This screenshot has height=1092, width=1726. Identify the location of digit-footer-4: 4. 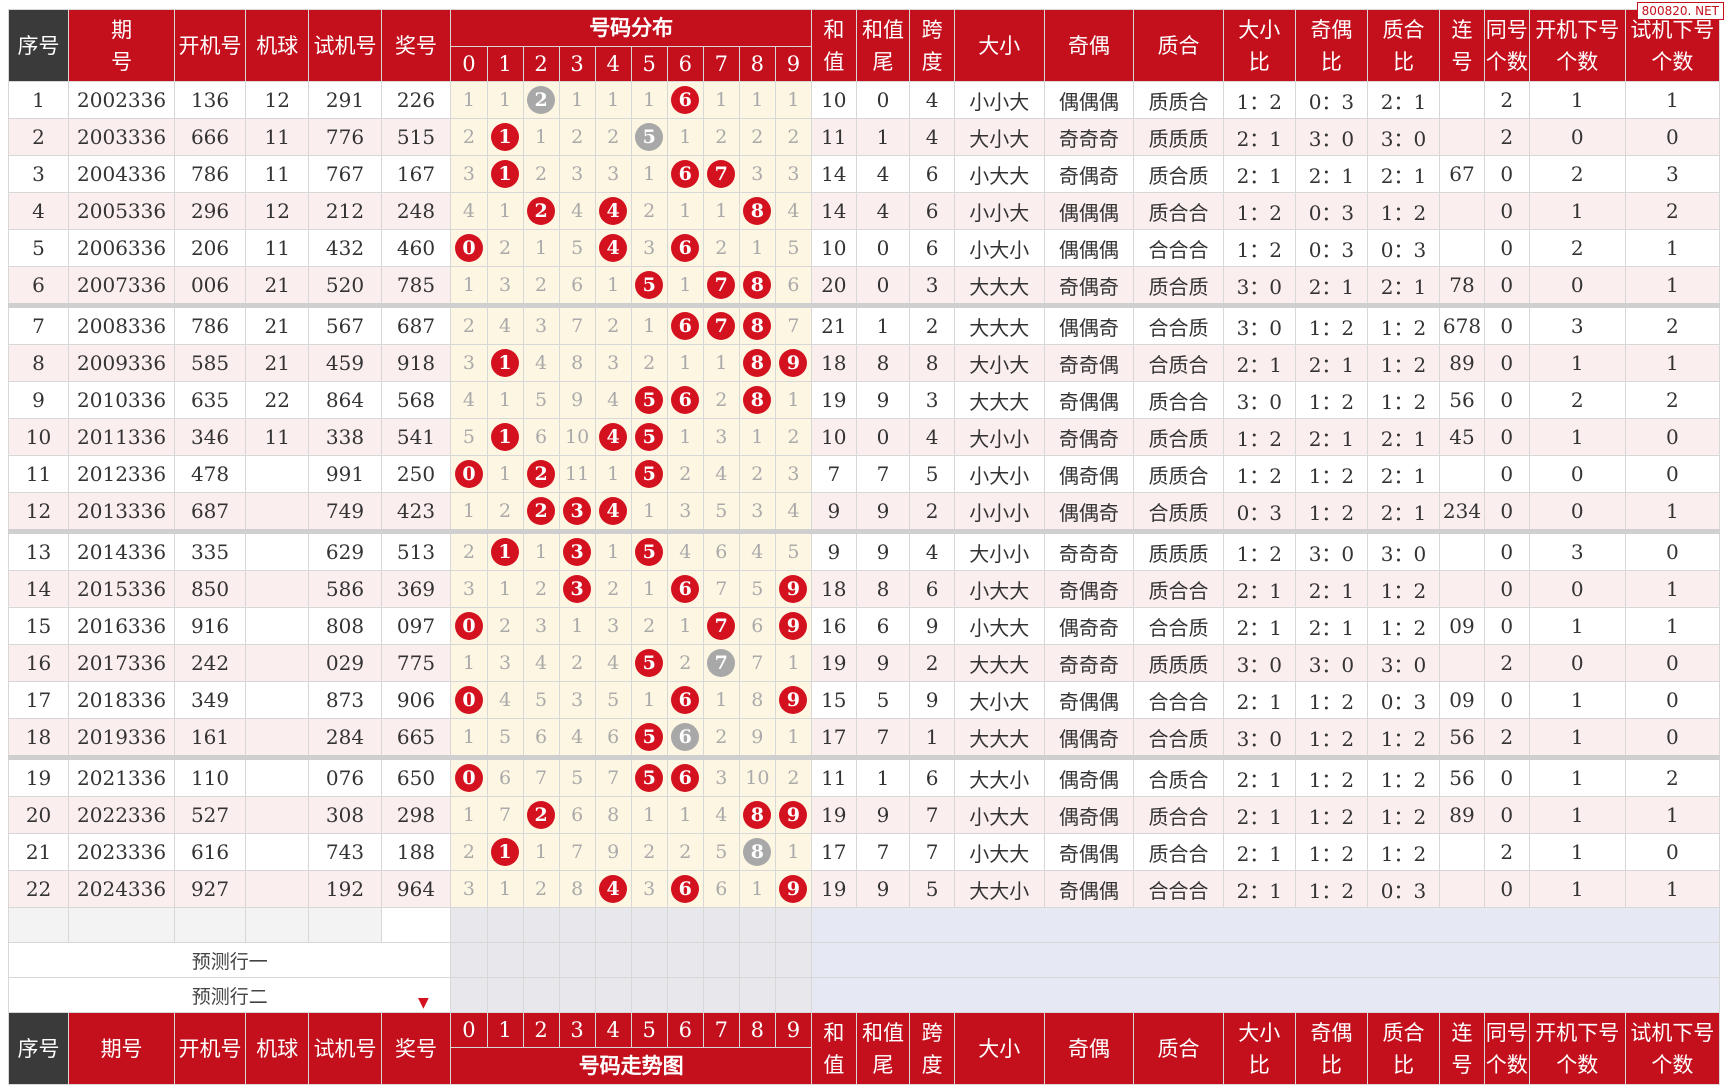
(613, 1030).